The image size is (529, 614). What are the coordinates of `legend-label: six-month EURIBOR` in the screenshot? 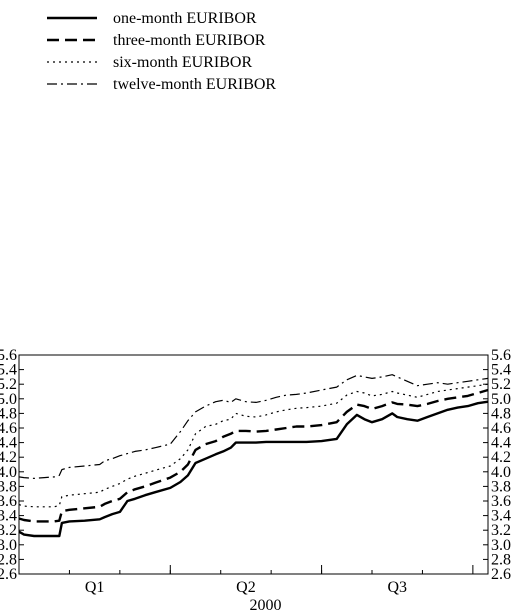 It's located at (182, 62).